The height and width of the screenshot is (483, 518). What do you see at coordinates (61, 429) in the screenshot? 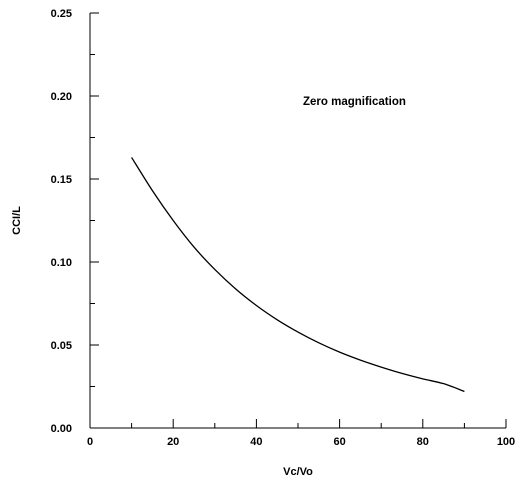
I see `y-tick-label: 0.00` at bounding box center [61, 429].